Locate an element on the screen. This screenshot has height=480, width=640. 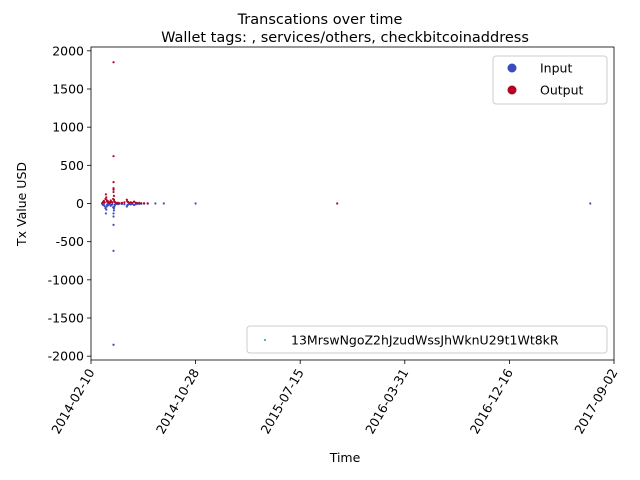
x-tick-label: 2017-09-02 is located at coordinates (595, 401).